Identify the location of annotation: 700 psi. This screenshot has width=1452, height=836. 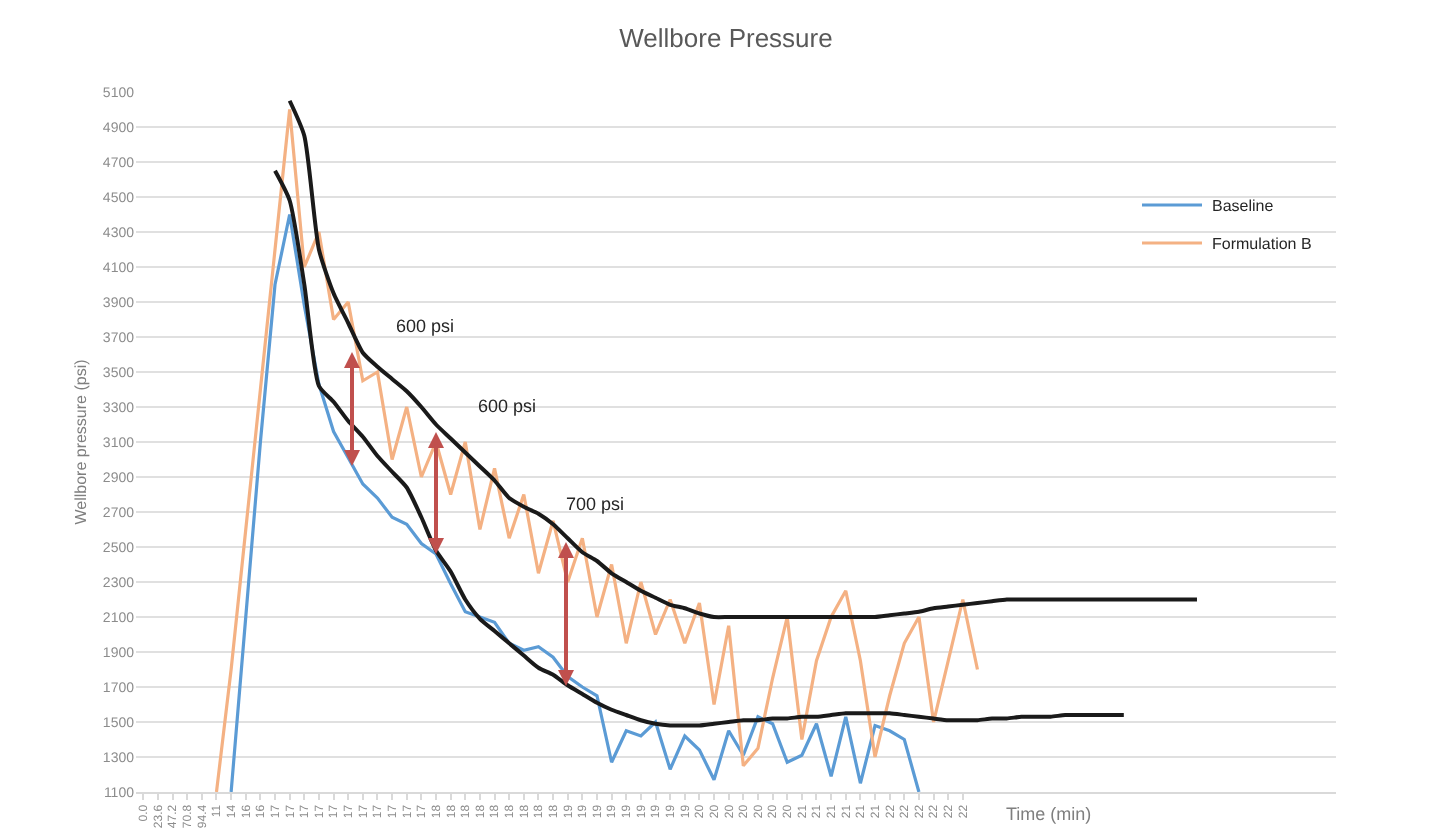
(595, 504).